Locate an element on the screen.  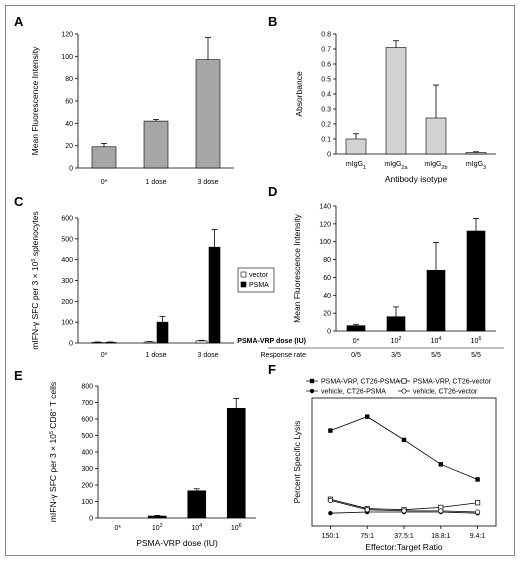
y-axis-label: Percent Specific Lysis is located at coordinates (297, 462).